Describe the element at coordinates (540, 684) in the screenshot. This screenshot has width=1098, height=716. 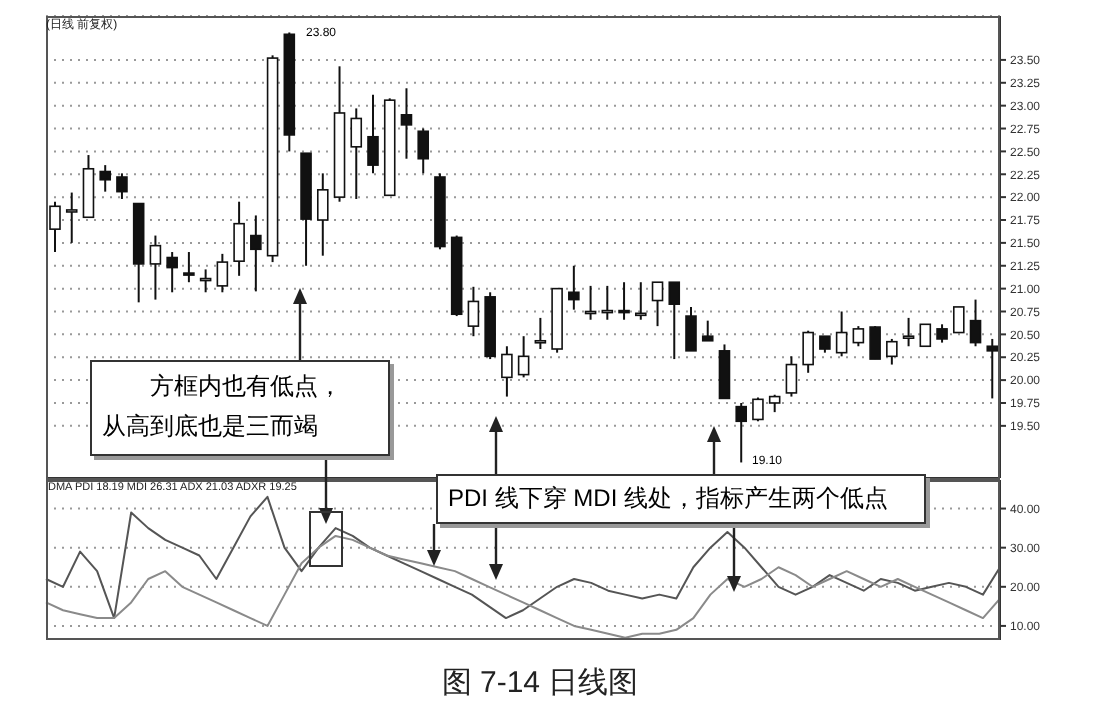
I see `caption: 图 7-14 日线图` at that location.